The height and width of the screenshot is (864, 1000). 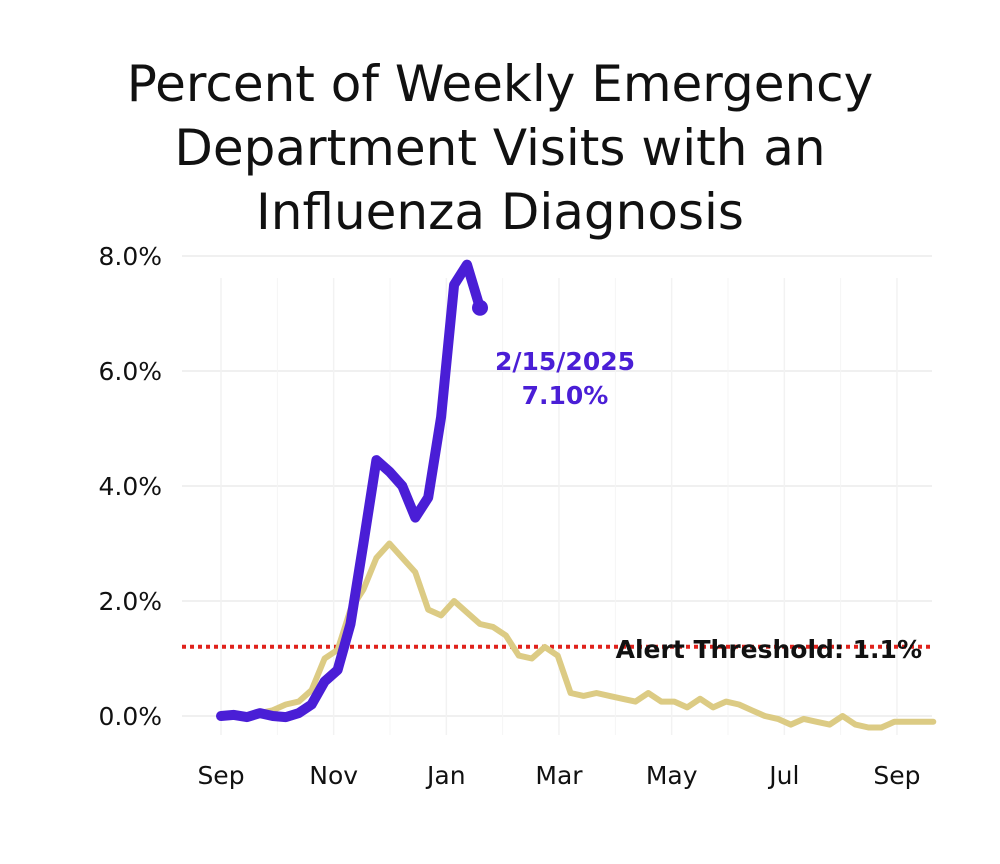 I want to click on chart-title-line-2: Department Visits with an, so click(x=500, y=148).